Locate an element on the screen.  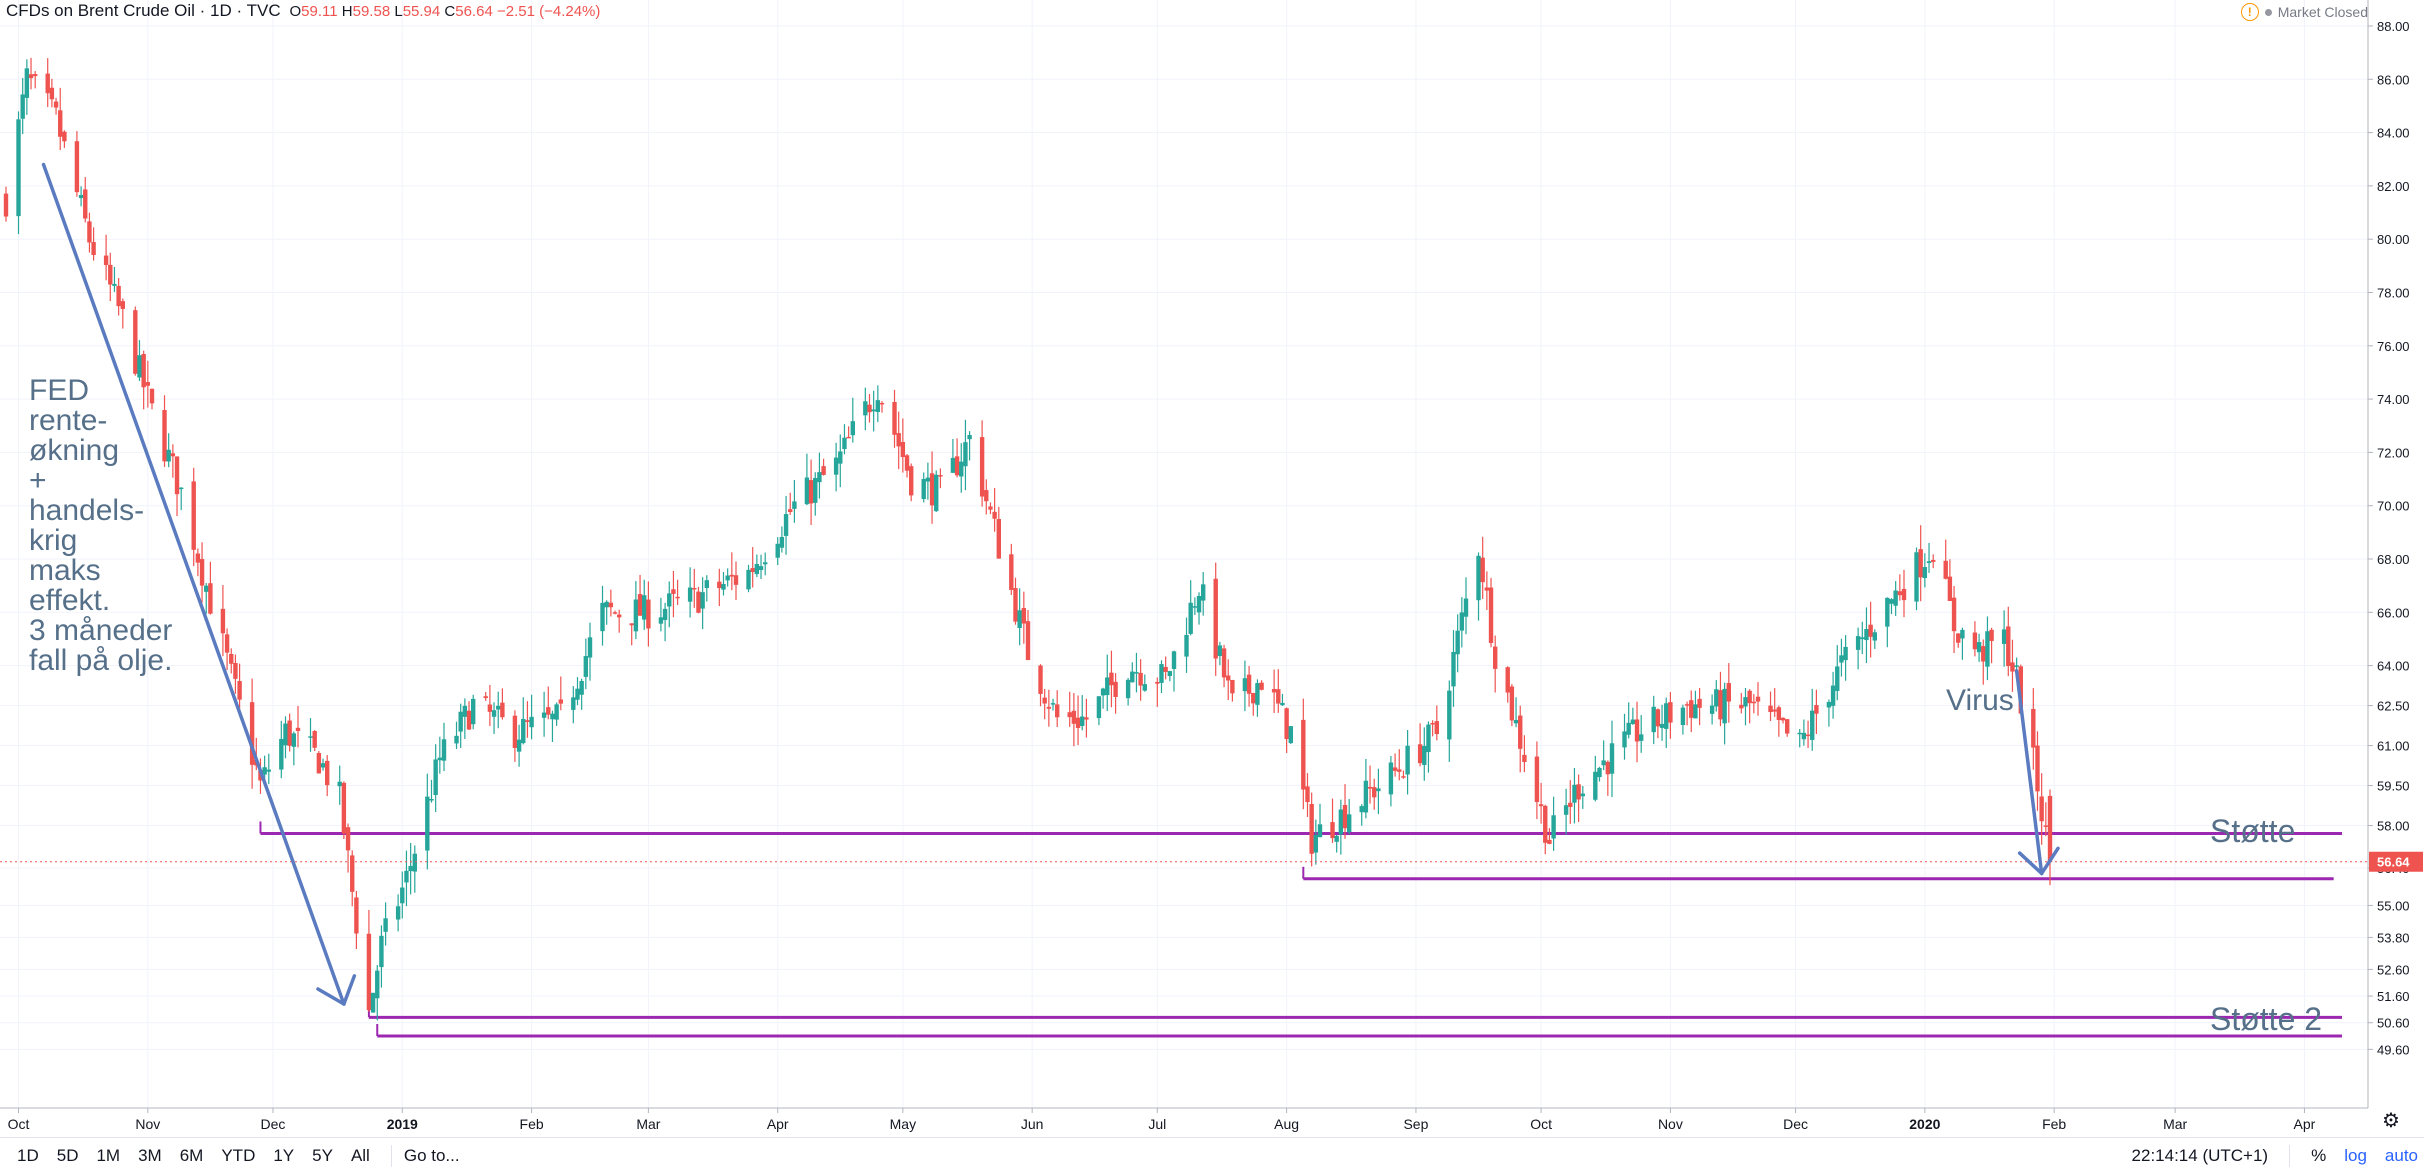
clock-timezone-button: 22:14:14 (UTC+1) is located at coordinates (2200, 1155).